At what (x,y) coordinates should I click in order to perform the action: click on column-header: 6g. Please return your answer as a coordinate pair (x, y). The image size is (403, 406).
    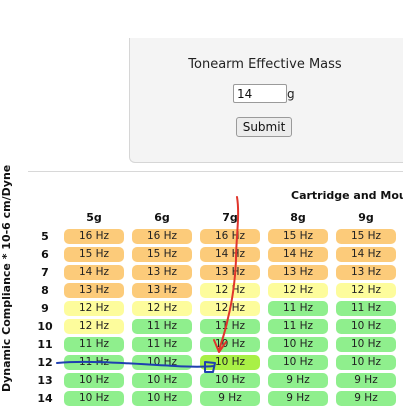
    Looking at the image, I should click on (162, 217).